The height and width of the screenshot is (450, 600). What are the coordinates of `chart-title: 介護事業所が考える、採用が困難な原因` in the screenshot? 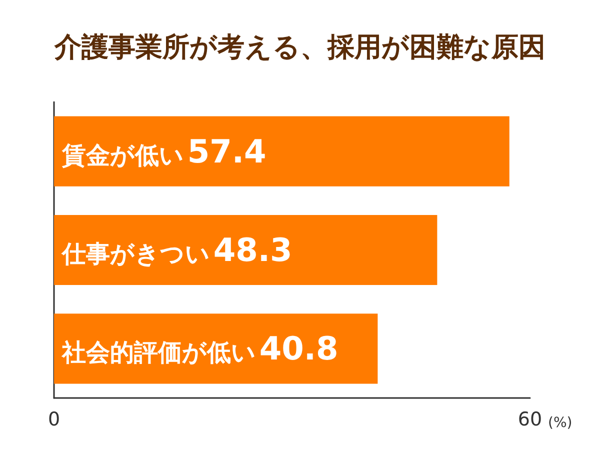 It's located at (299, 47).